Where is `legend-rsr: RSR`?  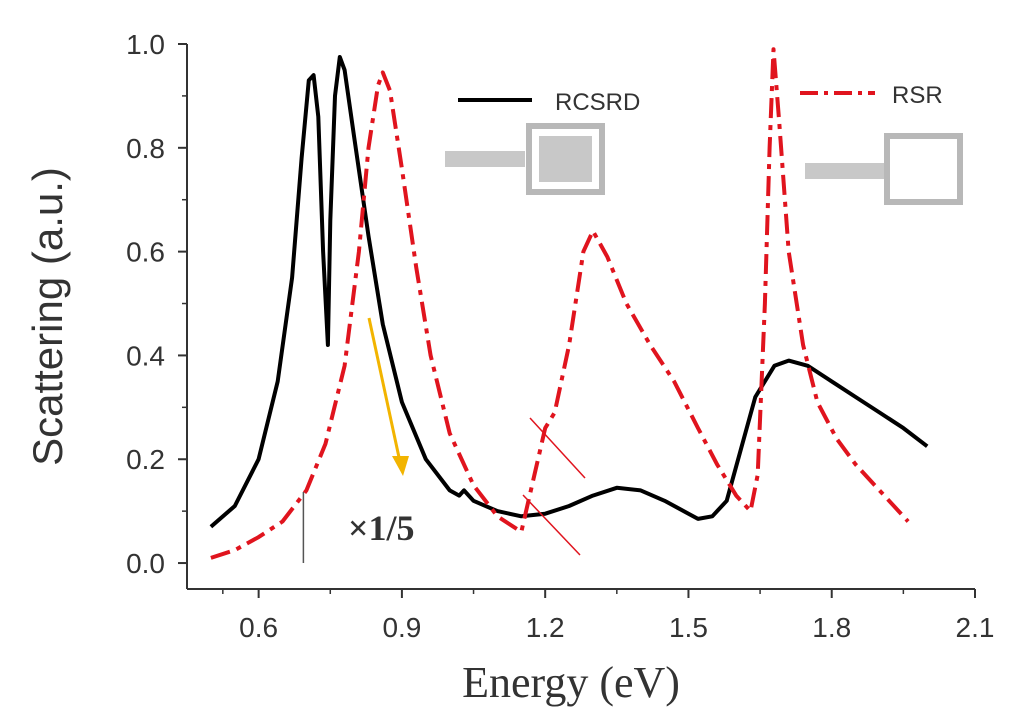
legend-rsr: RSR is located at coordinates (871, 95).